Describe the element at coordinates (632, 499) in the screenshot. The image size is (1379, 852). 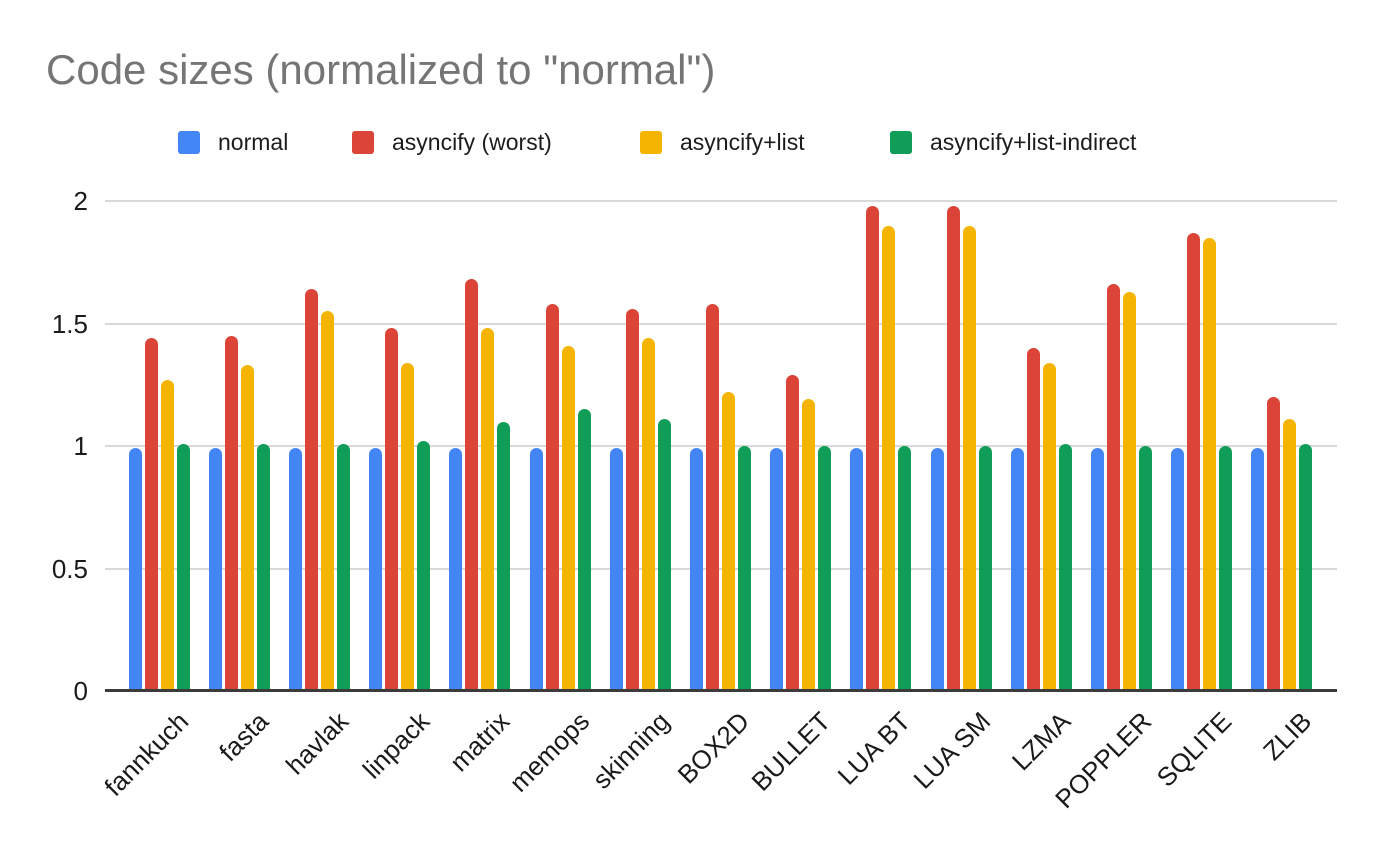
I see `bar-asyncify-worst-skinning` at that location.